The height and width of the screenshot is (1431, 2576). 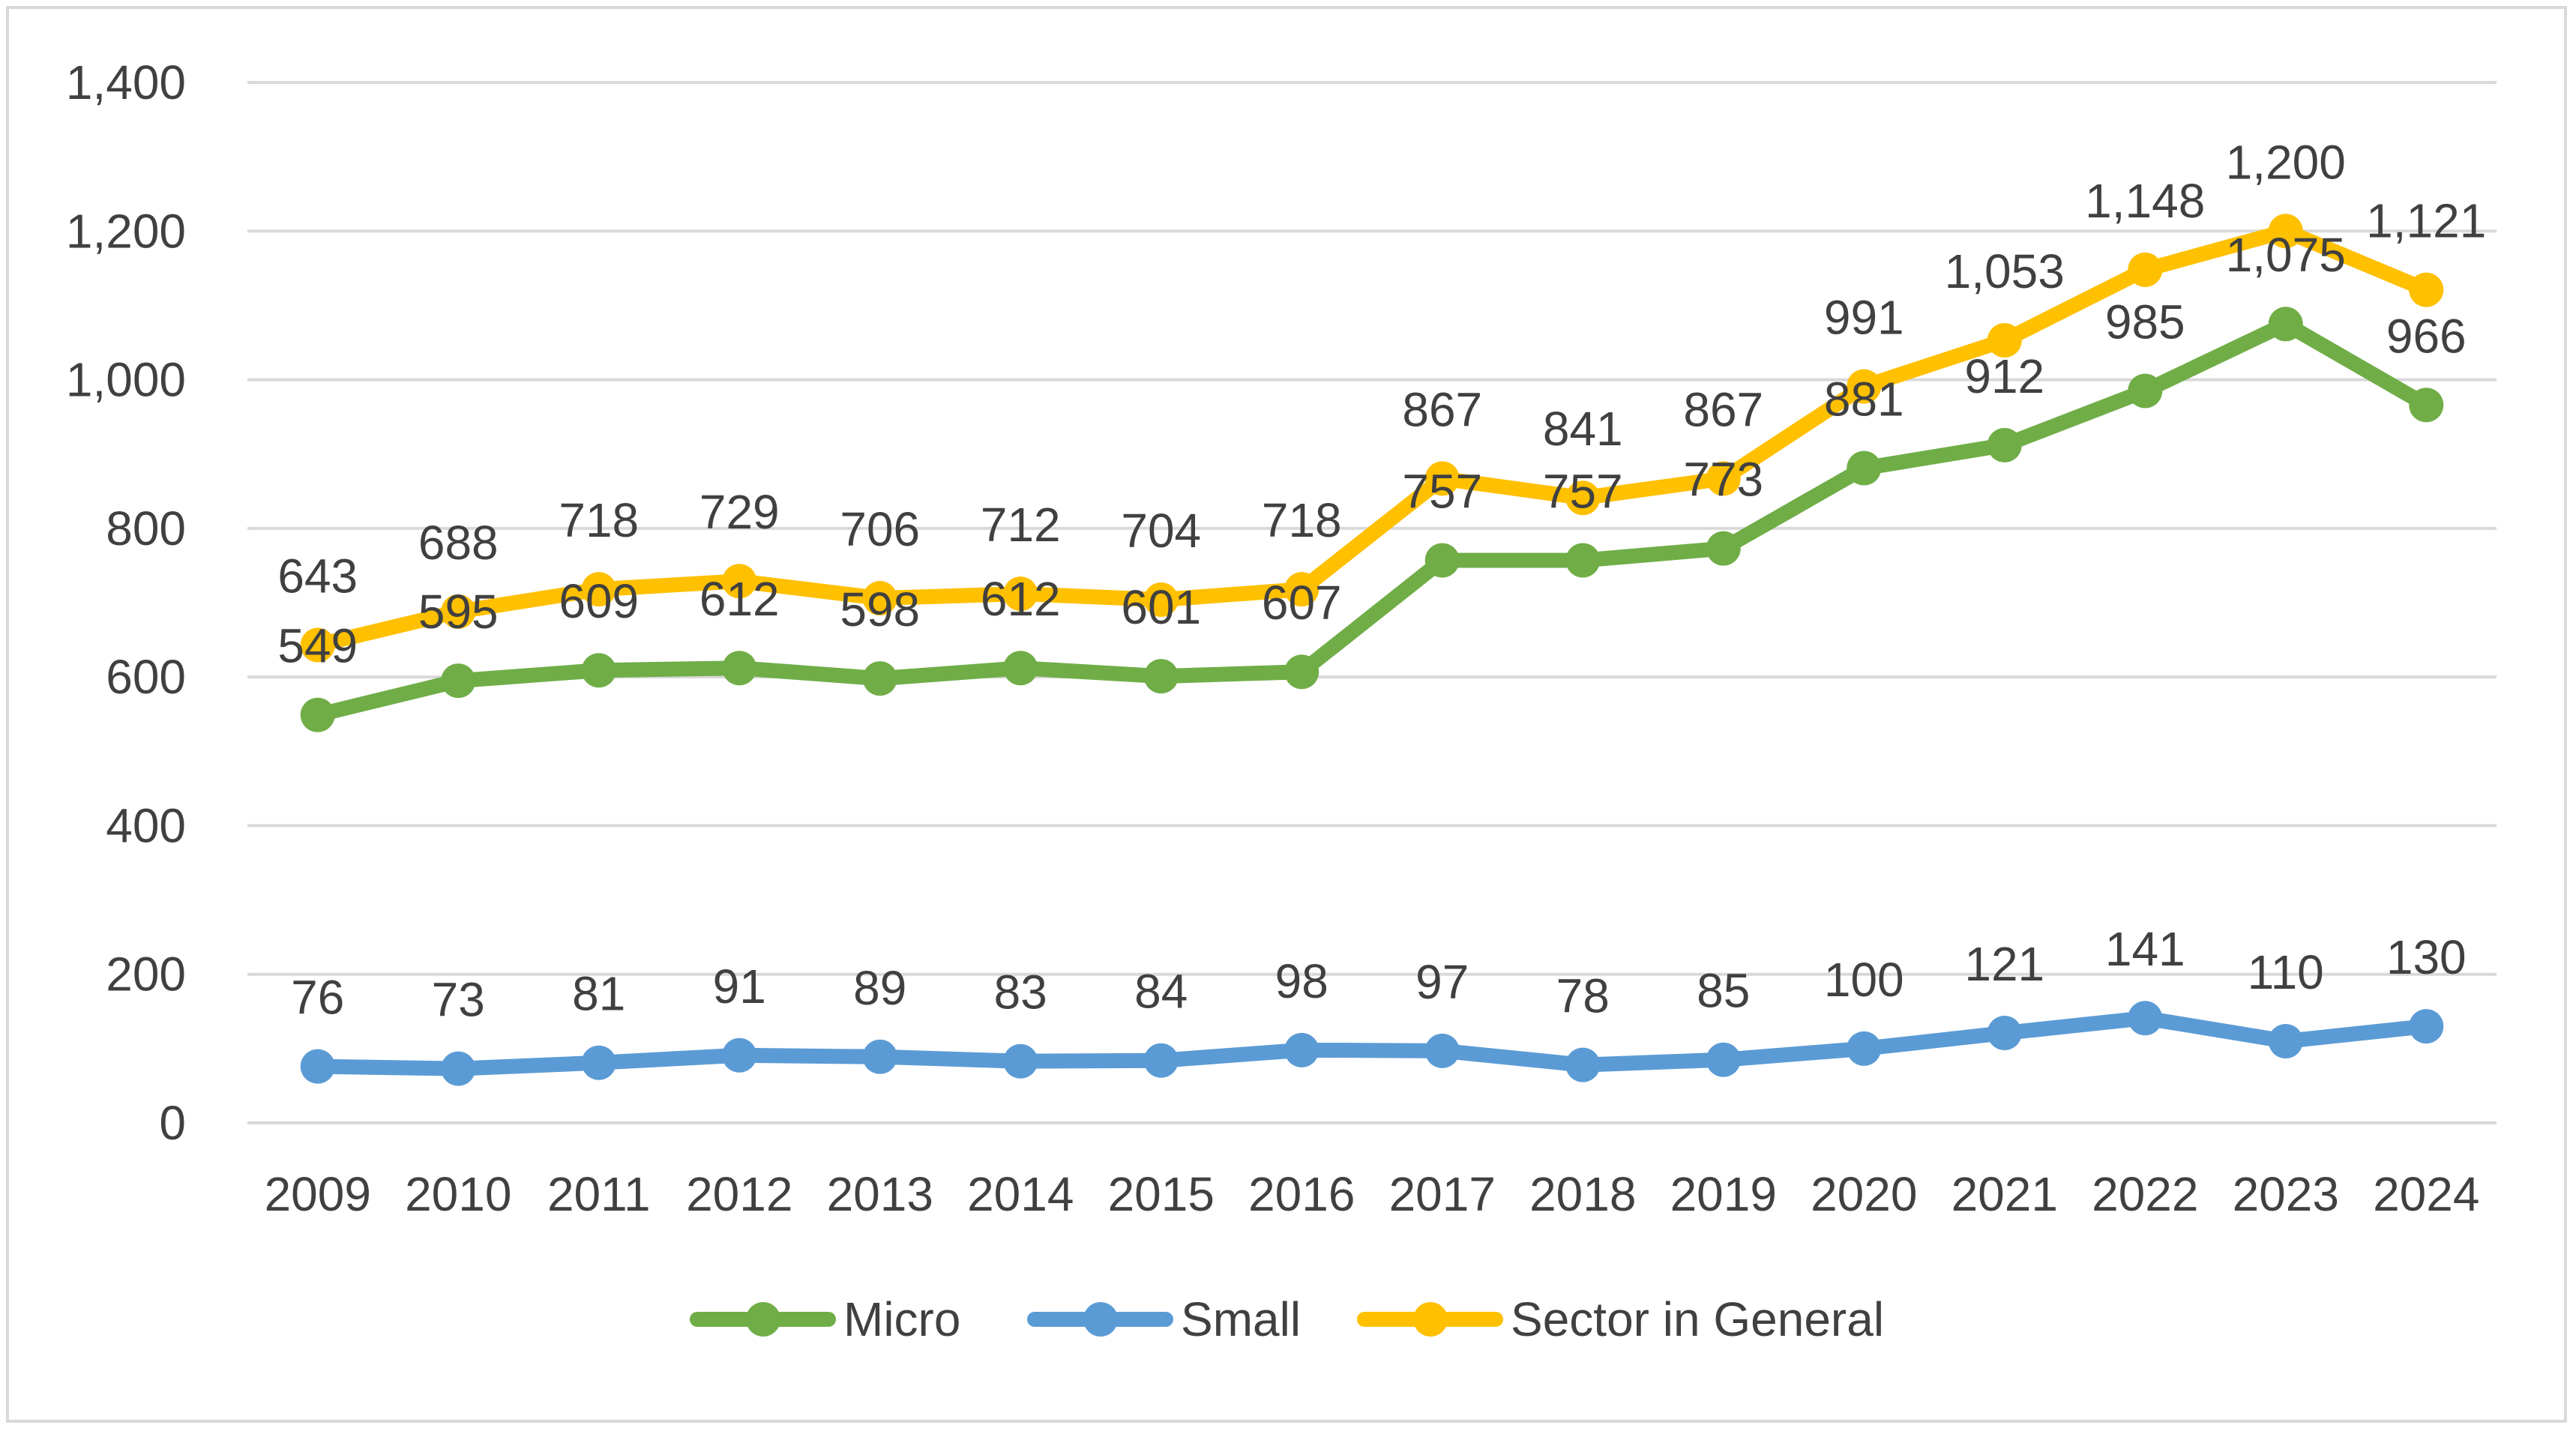 What do you see at coordinates (1442, 409) in the screenshot?
I see `data-label-sector-in-general-2017: 867` at bounding box center [1442, 409].